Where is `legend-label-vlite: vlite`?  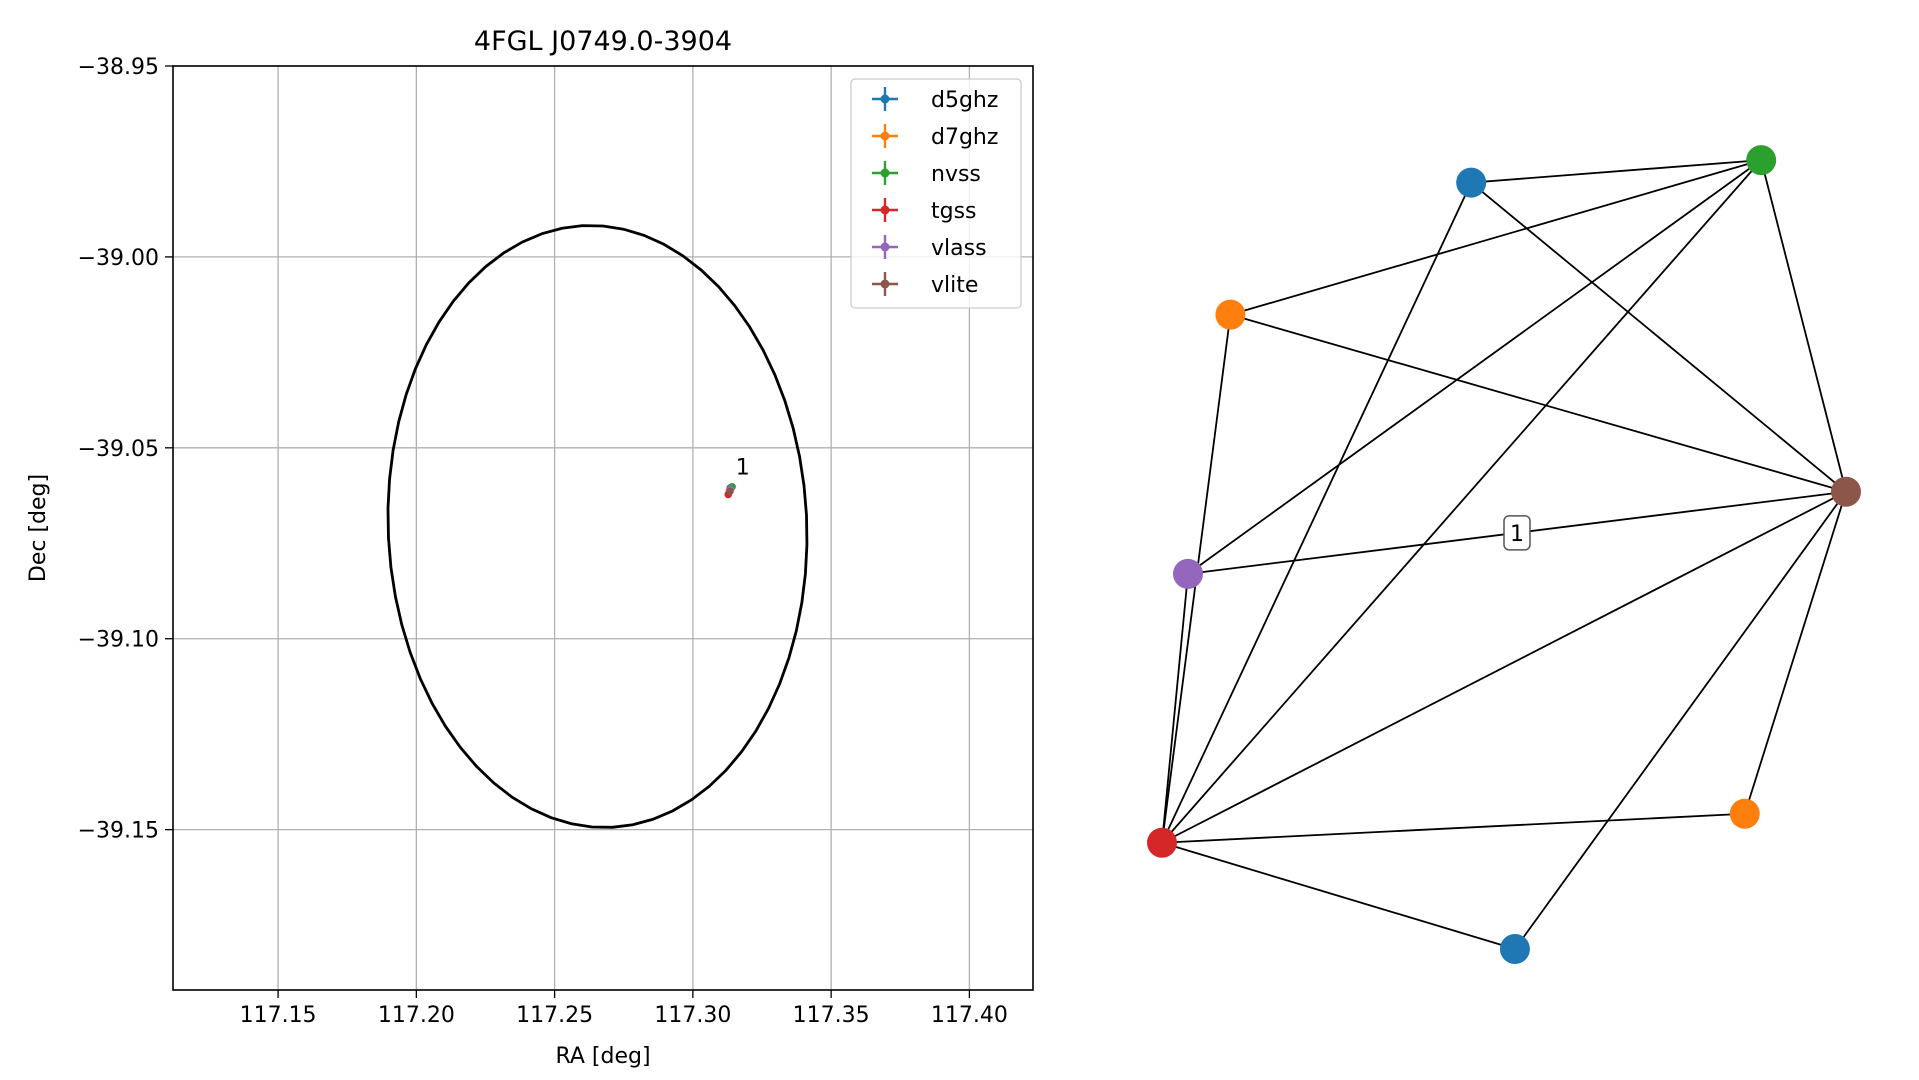 legend-label-vlite: vlite is located at coordinates (954, 285).